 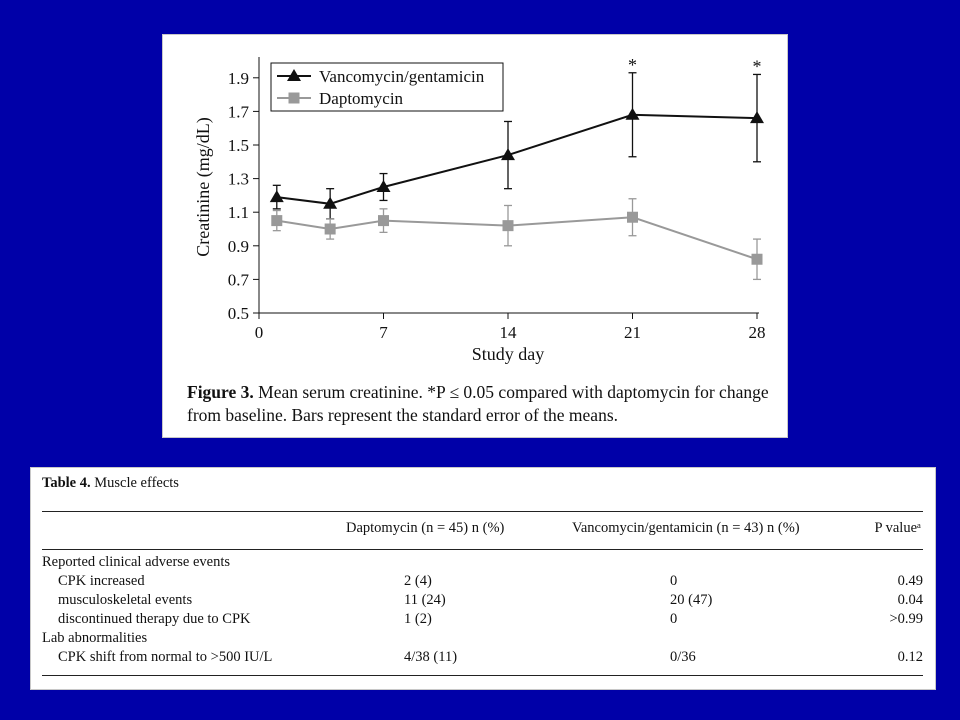 What do you see at coordinates (294, 75) in the screenshot?
I see `legend-triangle-marker` at bounding box center [294, 75].